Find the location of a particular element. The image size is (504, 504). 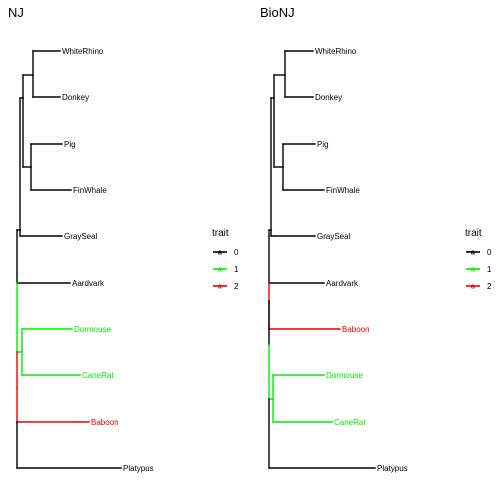

panel-title-bionj: BioNJ is located at coordinates (277, 12).